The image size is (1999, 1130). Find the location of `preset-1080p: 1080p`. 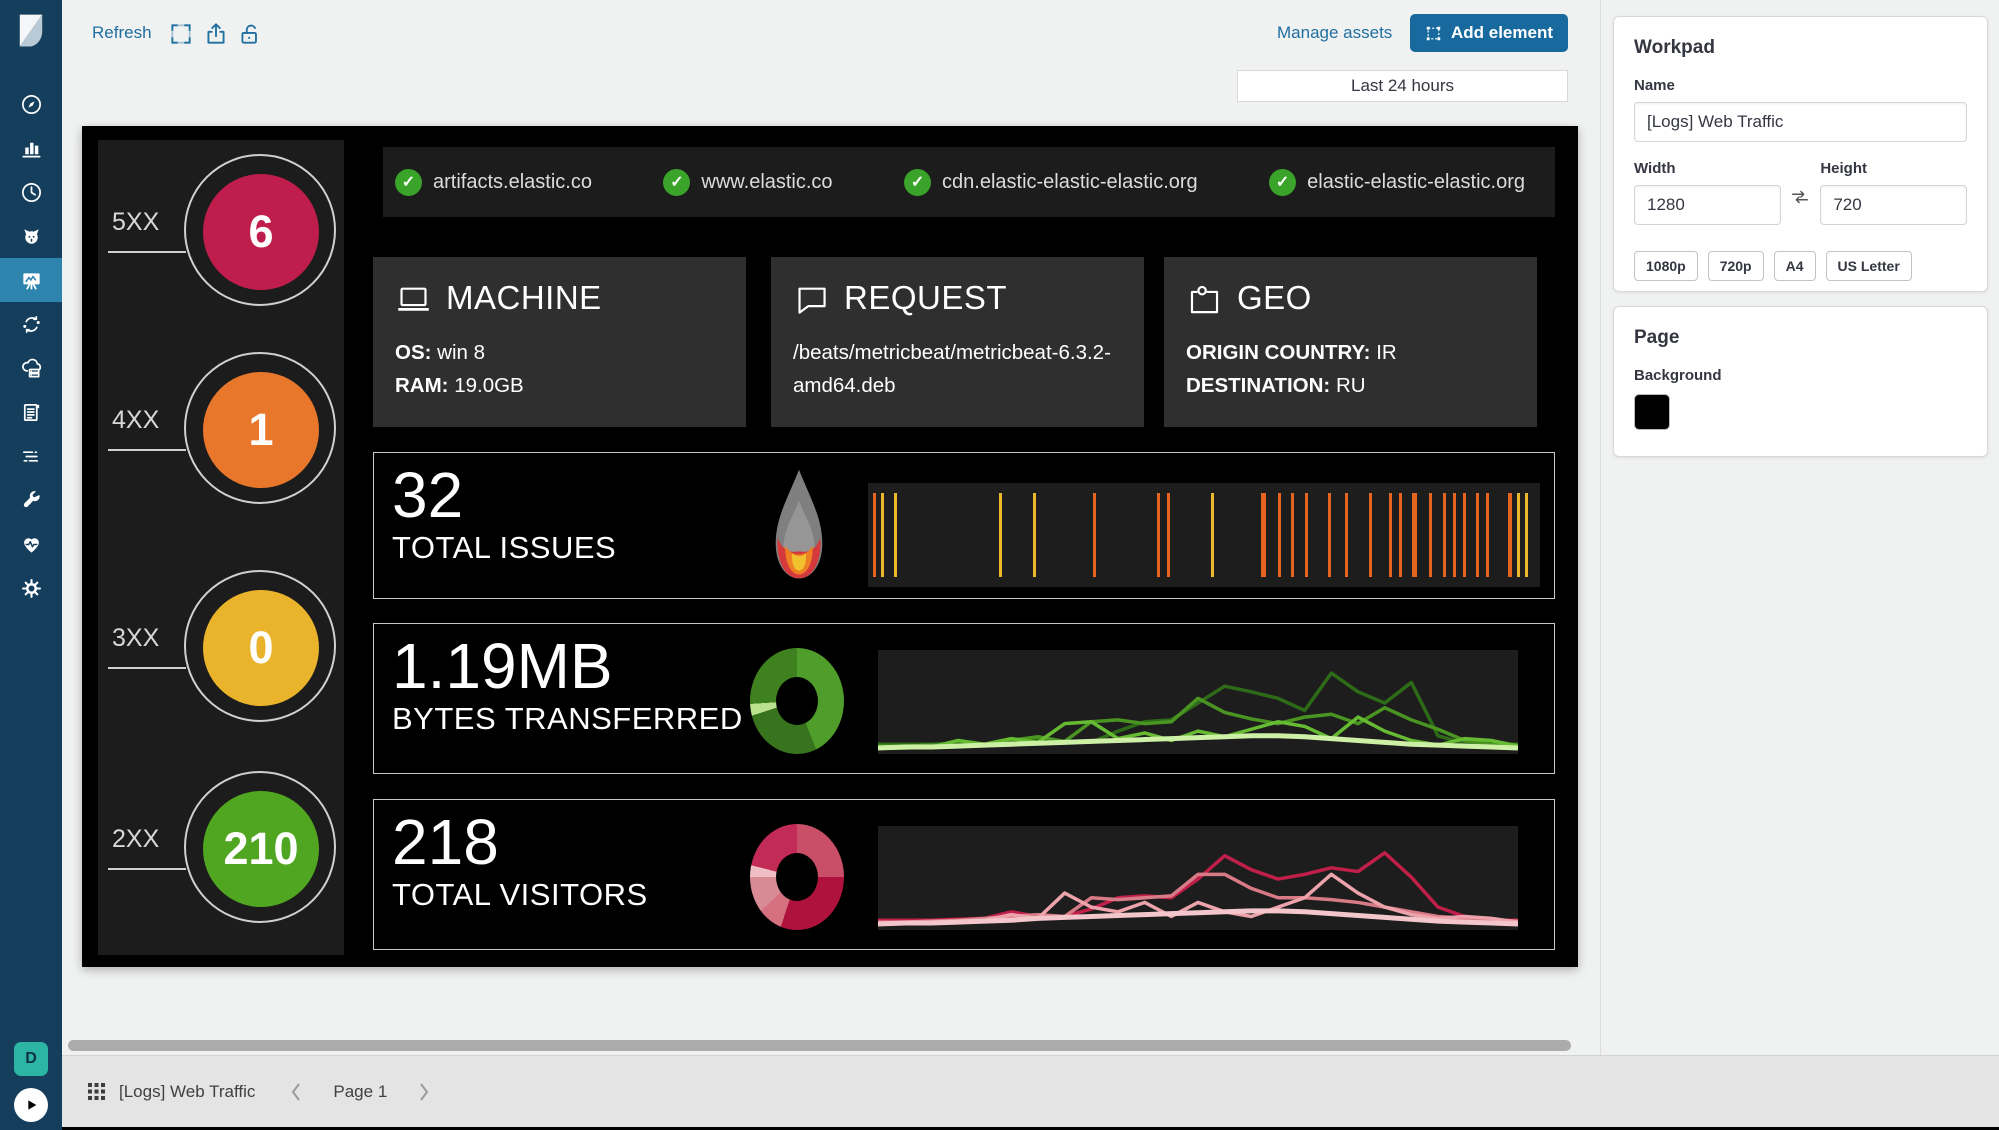

preset-1080p: 1080p is located at coordinates (1666, 266).